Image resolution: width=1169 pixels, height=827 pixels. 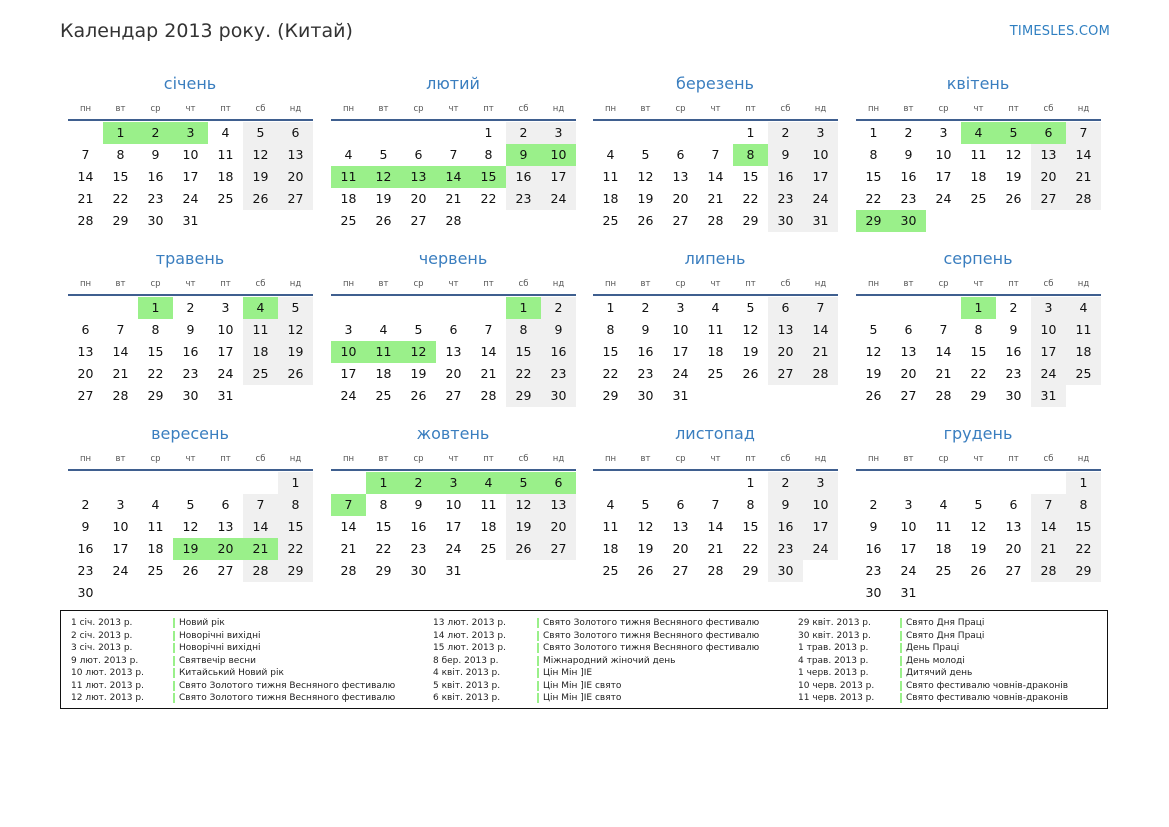 I want to click on legend-row: 6 квіт. 2013 р. Цін Мін ]IE свято, so click(x=603, y=698).